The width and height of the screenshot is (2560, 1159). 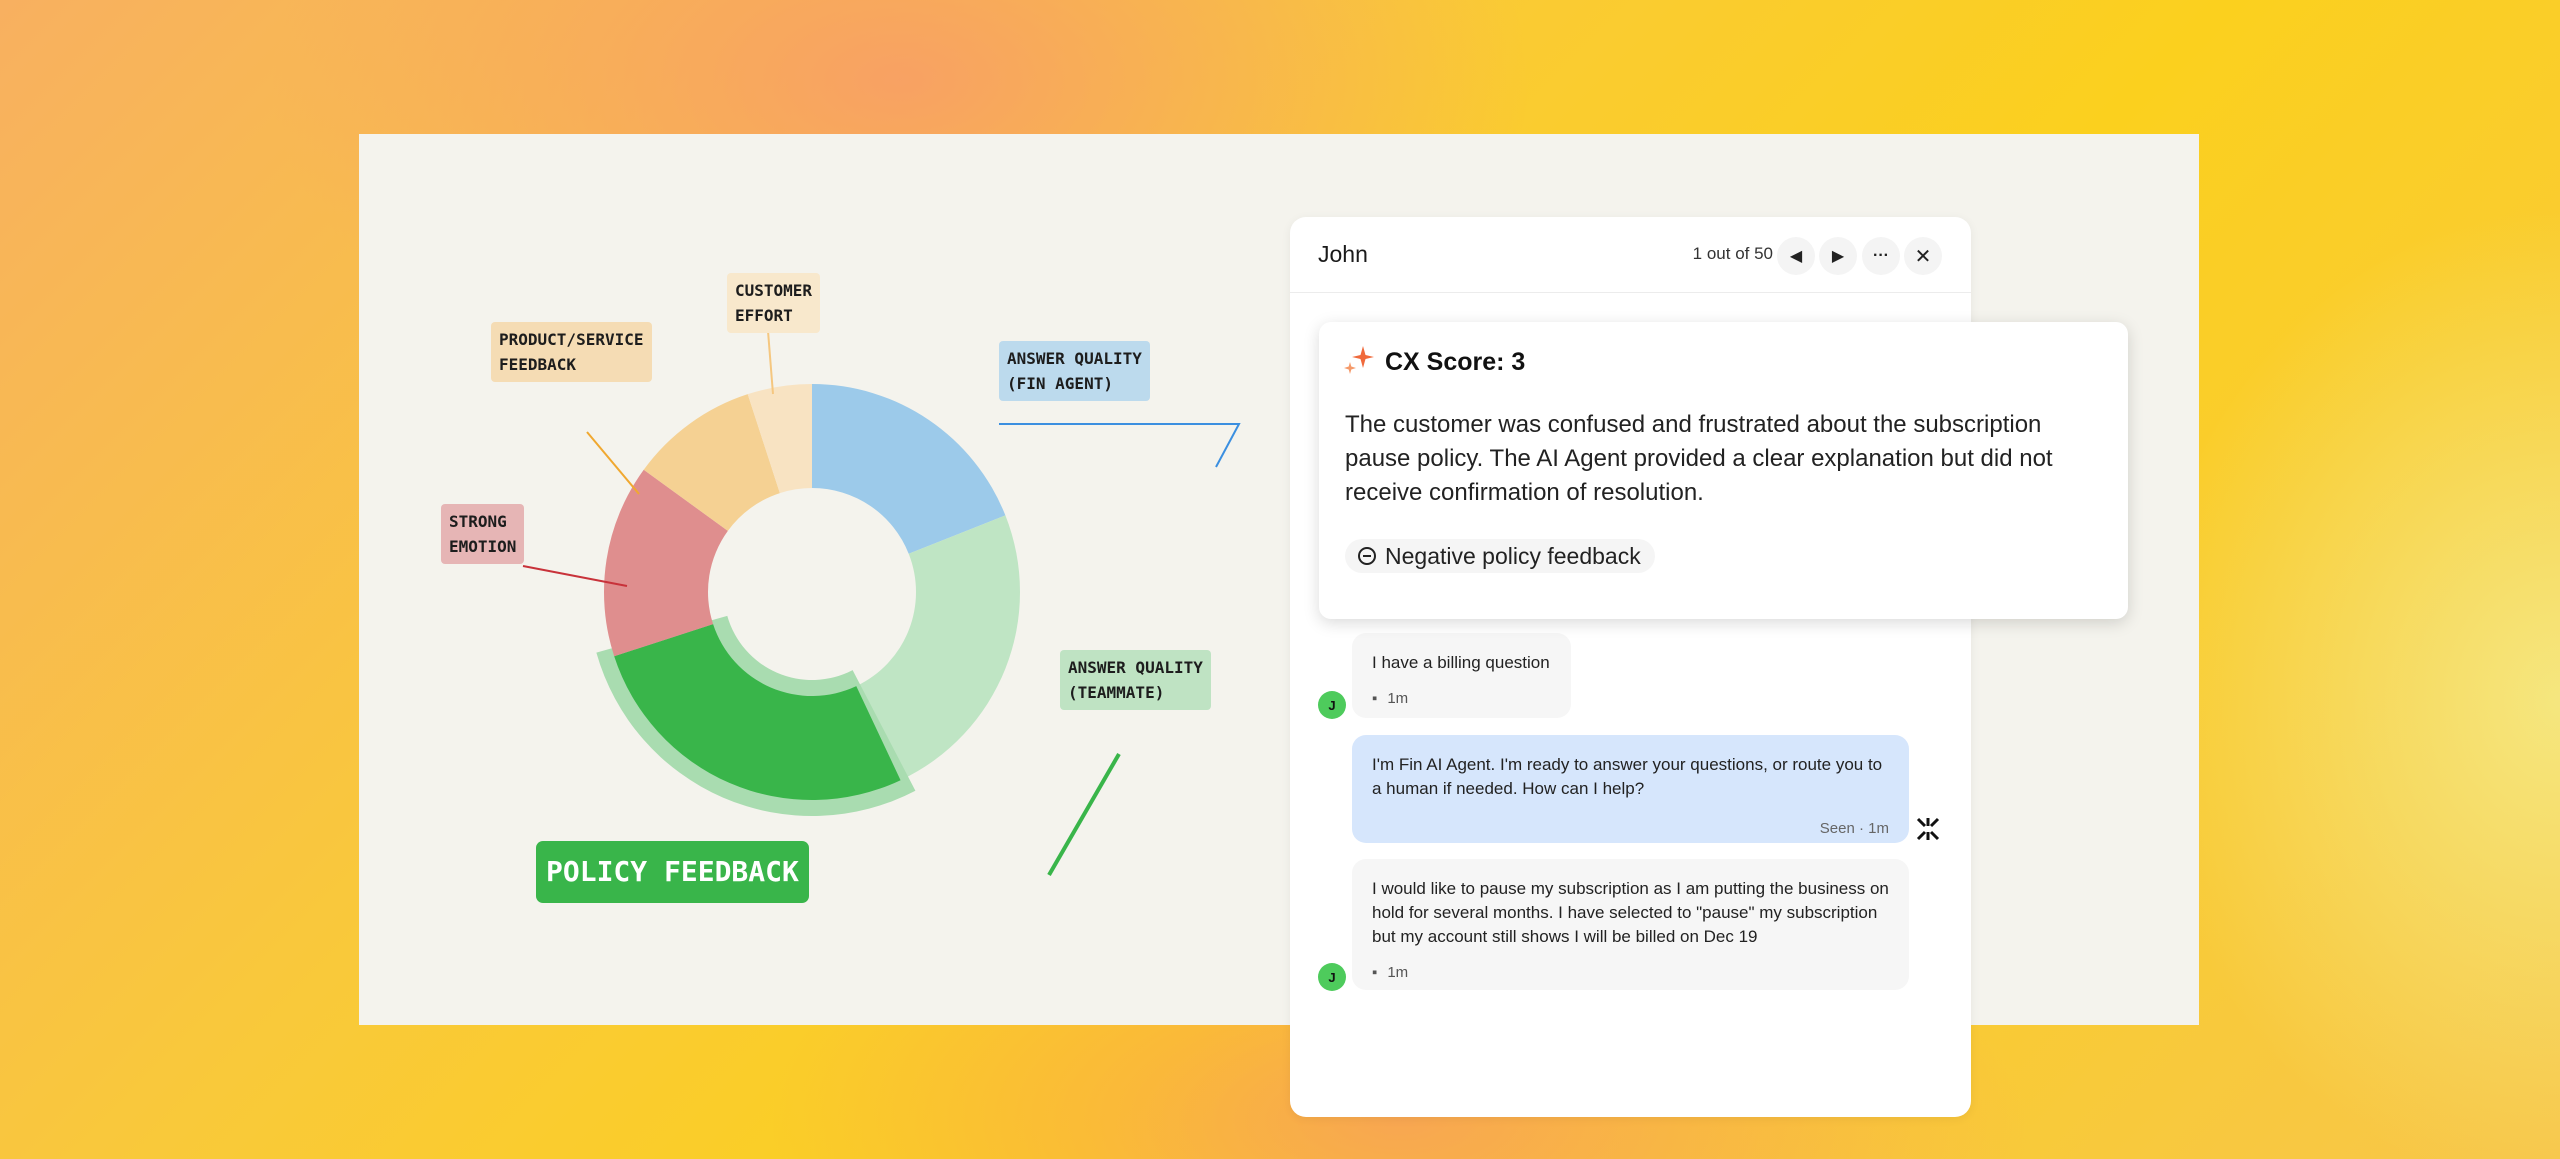 What do you see at coordinates (779, 439) in the screenshot?
I see `donut-slice-customer-effort` at bounding box center [779, 439].